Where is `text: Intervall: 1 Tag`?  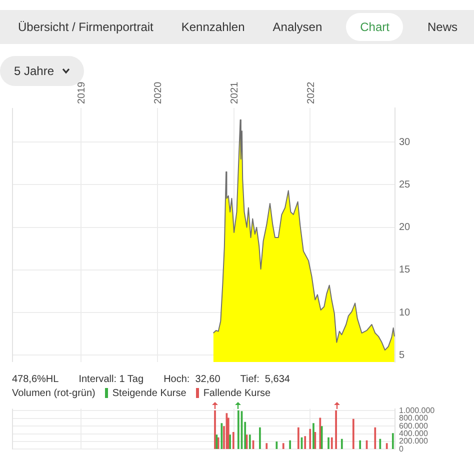
text: Intervall: 1 Tag is located at coordinates (111, 379).